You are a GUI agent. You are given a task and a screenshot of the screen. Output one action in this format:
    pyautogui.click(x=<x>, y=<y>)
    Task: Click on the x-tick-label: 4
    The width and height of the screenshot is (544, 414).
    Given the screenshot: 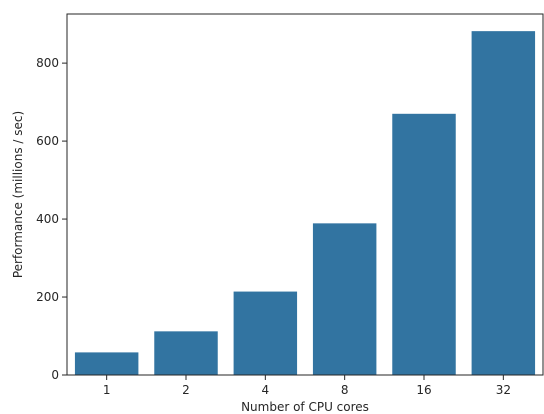 What is the action you would take?
    pyautogui.click(x=266, y=390)
    